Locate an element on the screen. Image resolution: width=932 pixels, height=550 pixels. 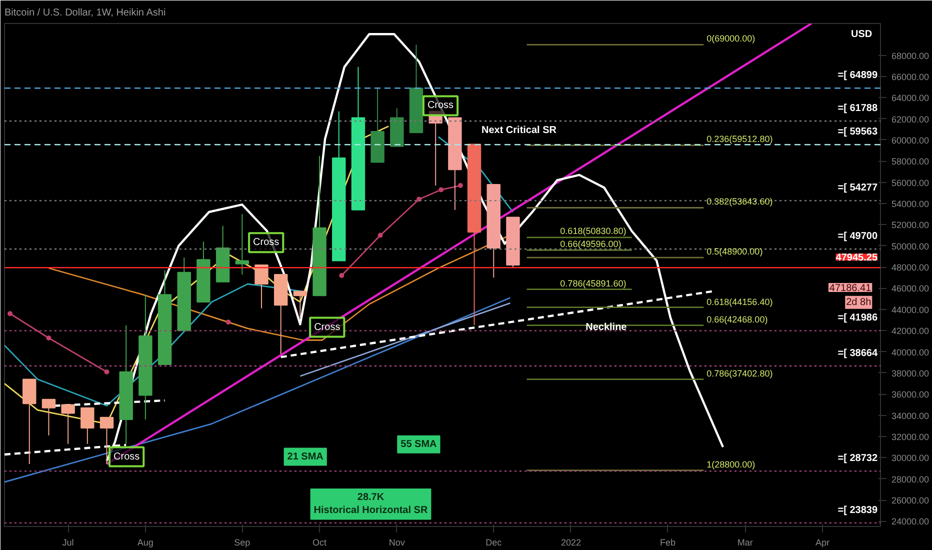
x-tick-label: Apr is located at coordinates (822, 543).